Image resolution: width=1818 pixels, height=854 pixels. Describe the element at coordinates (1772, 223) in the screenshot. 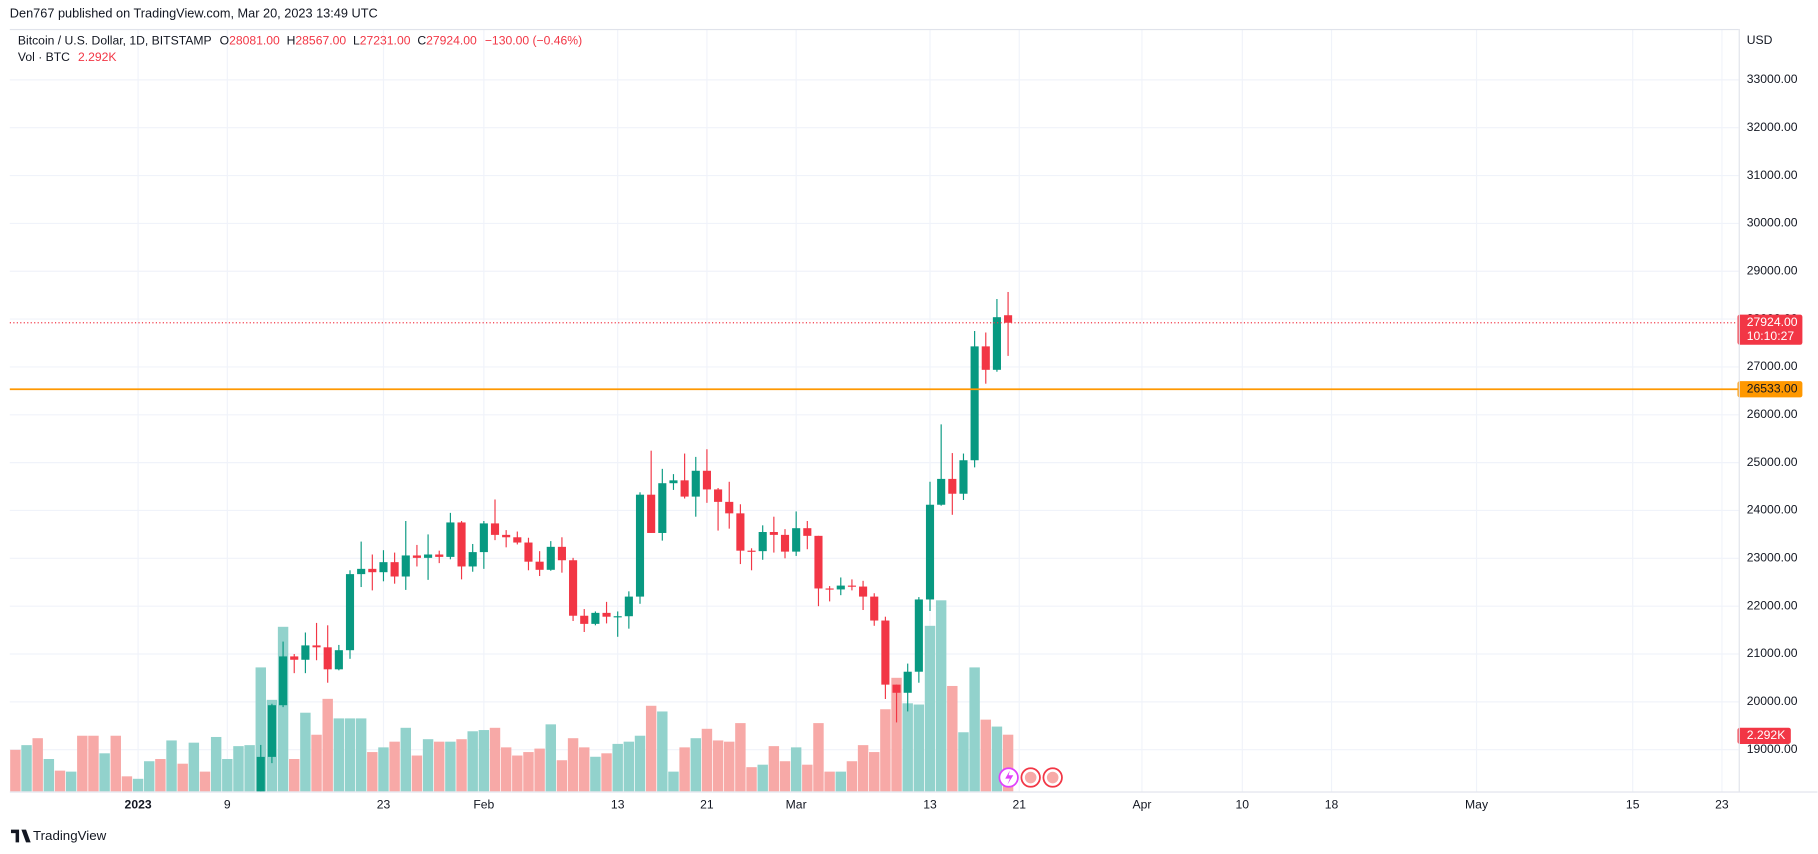

I see `y-tick-label: 30000.00` at that location.